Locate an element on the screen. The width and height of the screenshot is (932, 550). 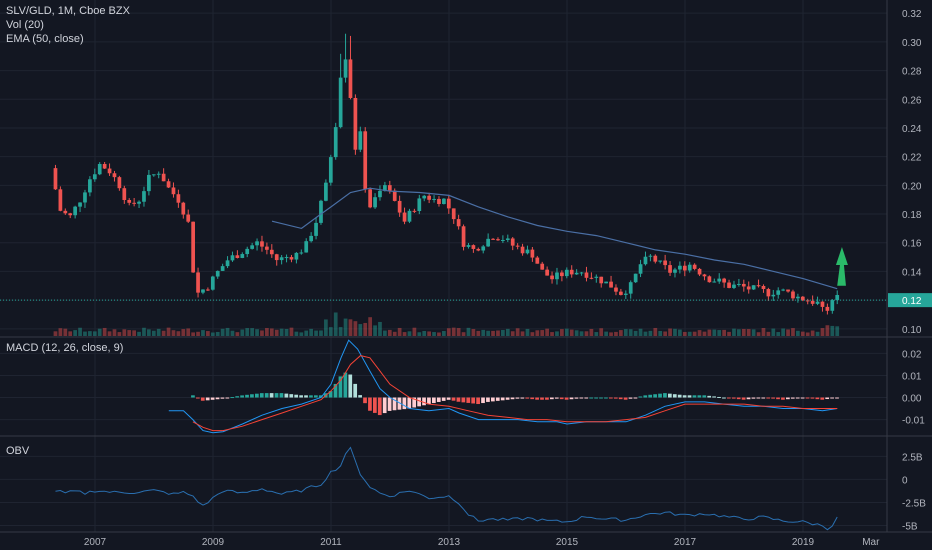
obv-indicator-label: OBV is located at coordinates (18, 451).